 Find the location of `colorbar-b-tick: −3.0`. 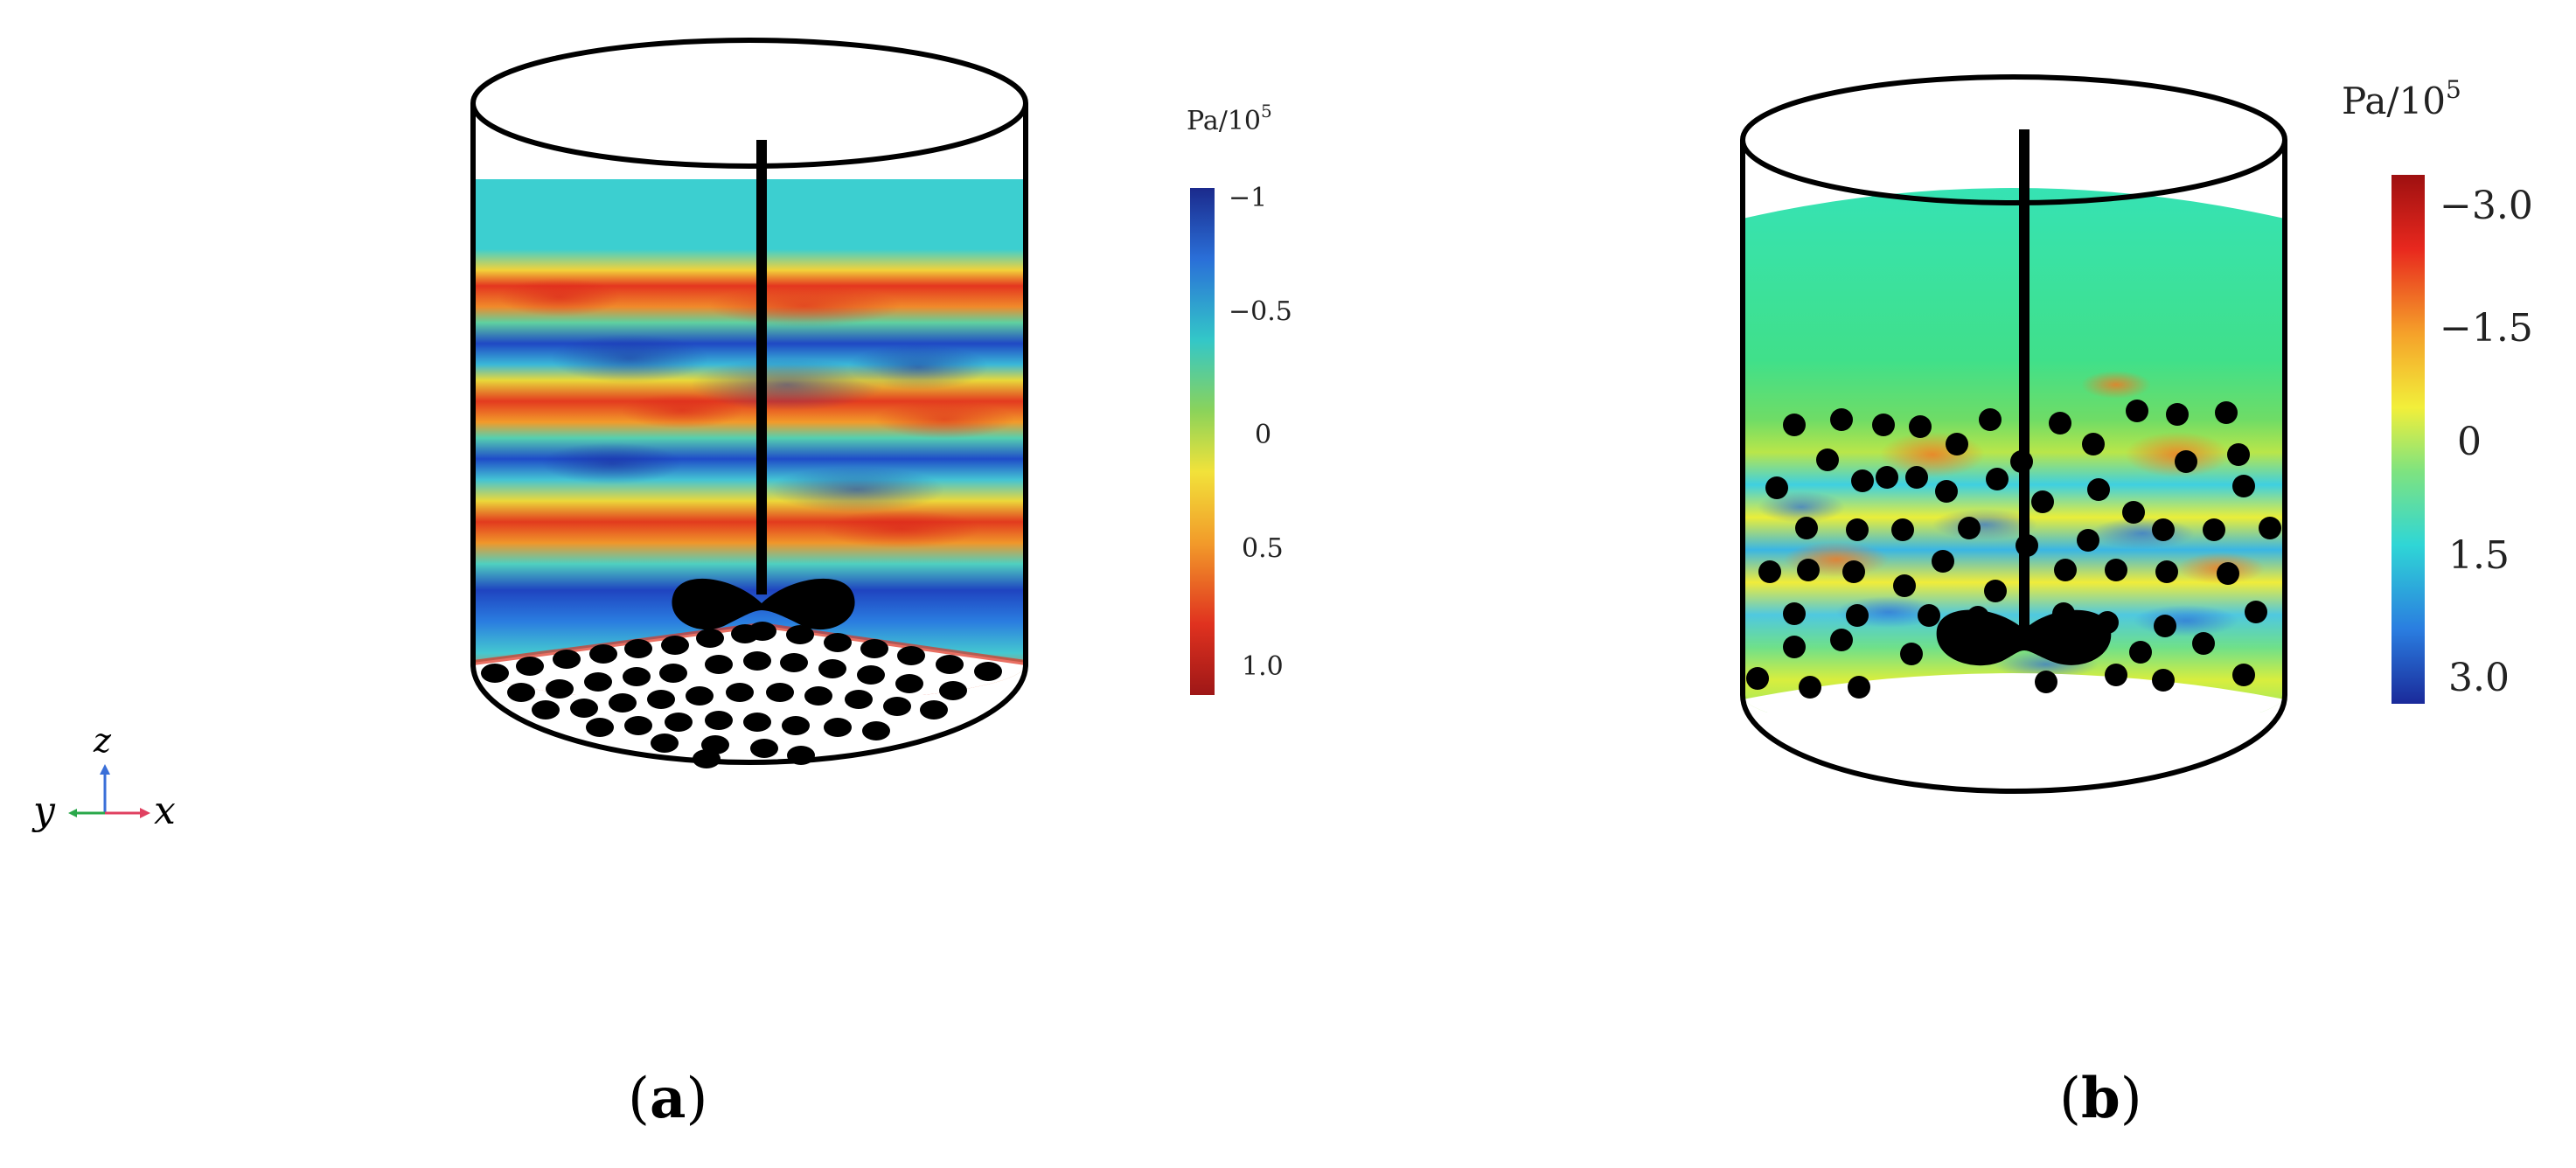

colorbar-b-tick: −3.0 is located at coordinates (2486, 206).